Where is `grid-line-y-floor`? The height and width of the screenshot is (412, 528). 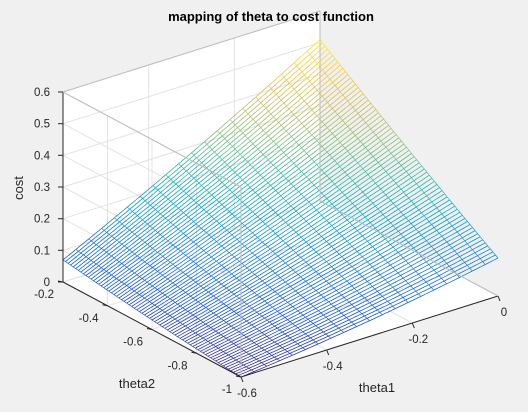
grid-line-y-floor is located at coordinates (236, 265).